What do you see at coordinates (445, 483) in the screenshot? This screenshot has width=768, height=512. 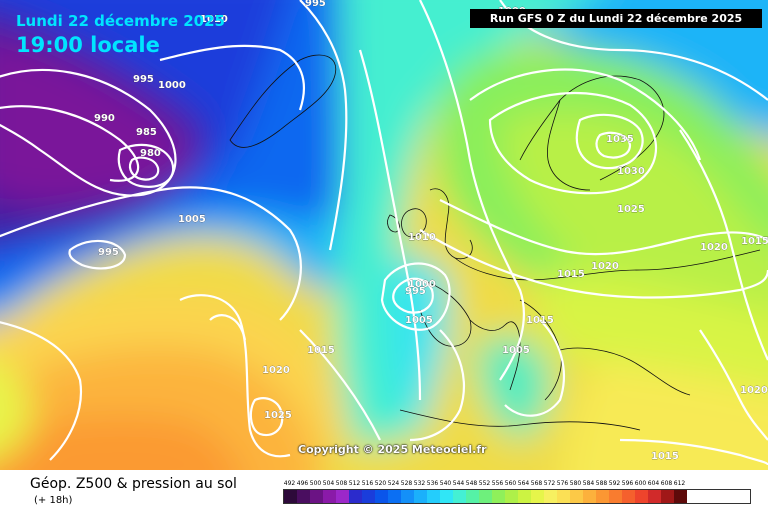 I see `legend-value: 540` at bounding box center [445, 483].